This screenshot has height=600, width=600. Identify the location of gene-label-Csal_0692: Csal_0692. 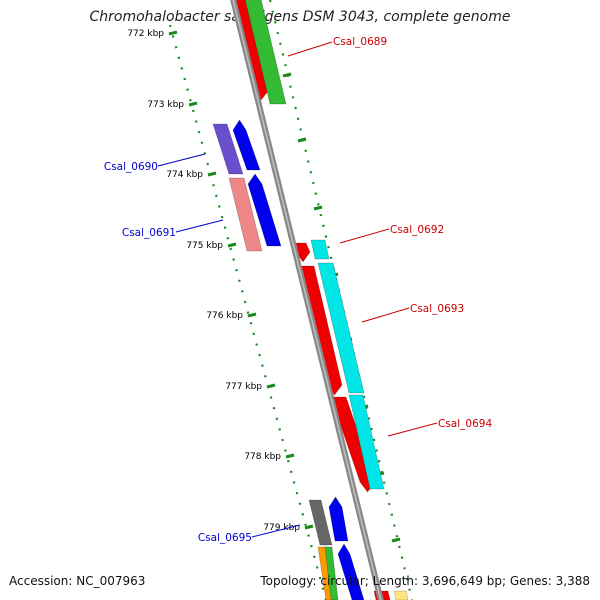
(417, 230).